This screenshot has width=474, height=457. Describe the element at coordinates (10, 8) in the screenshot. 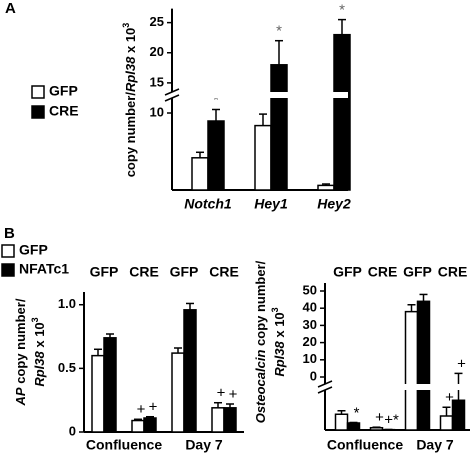

I see `panel-label: A` at that location.